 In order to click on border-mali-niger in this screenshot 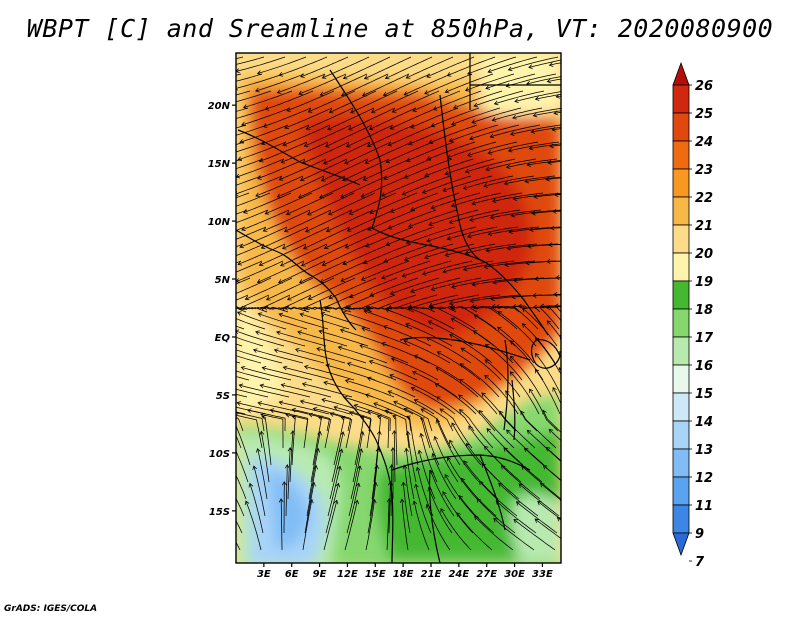, I will do `click(269, 146)`.